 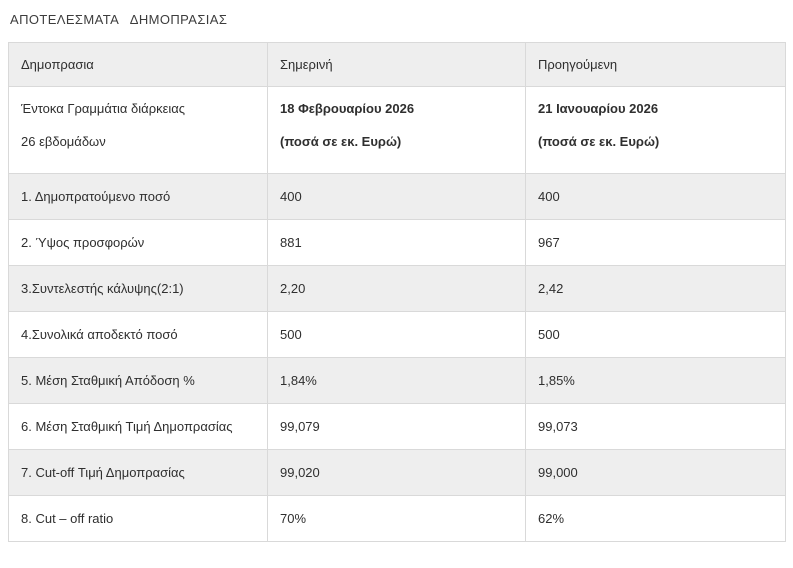 What do you see at coordinates (655, 196) in the screenshot?
I see `row-previous-cell: 400` at bounding box center [655, 196].